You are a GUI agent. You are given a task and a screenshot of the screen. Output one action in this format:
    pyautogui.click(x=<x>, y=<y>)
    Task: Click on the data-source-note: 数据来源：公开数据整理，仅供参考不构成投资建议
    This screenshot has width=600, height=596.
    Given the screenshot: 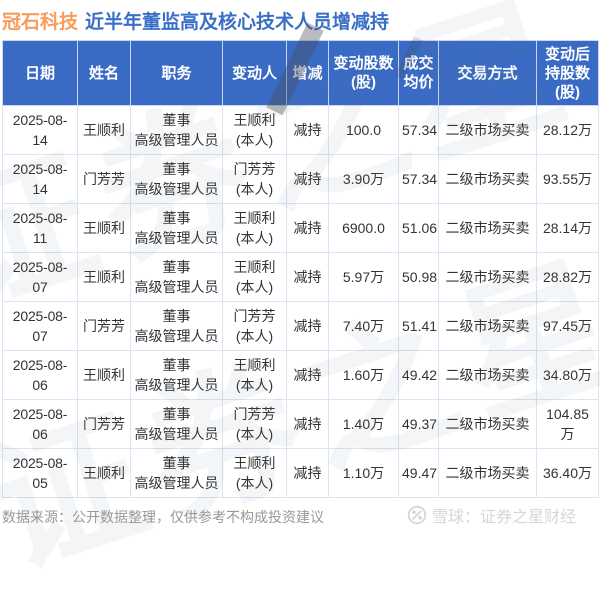 What is the action you would take?
    pyautogui.click(x=163, y=517)
    